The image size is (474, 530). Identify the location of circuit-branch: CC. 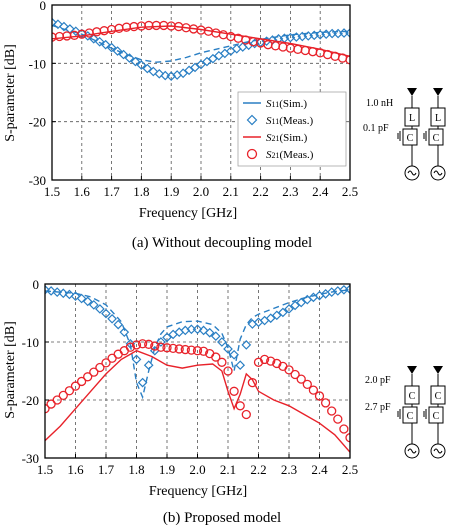
(408, 412).